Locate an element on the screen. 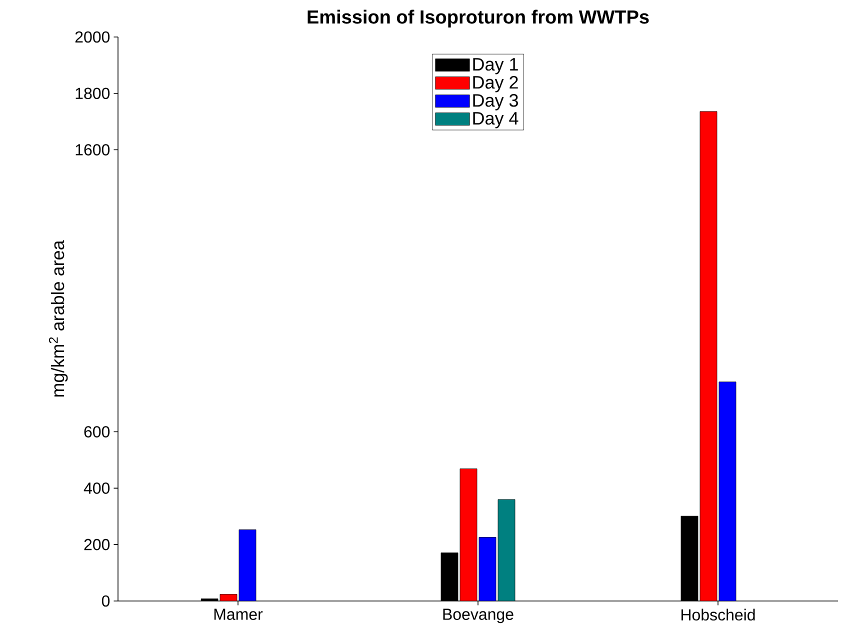 The height and width of the screenshot is (639, 868). chart-title: Emission of Isoproturon from WWTPs is located at coordinates (478, 19).